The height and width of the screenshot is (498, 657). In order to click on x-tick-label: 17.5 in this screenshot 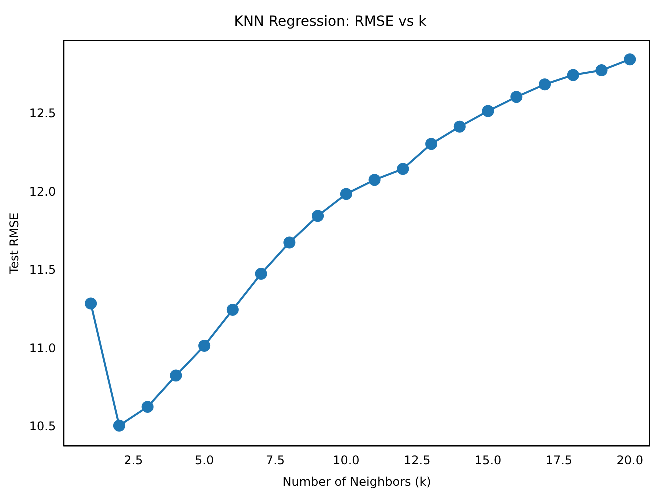, I will do `click(559, 461)`.